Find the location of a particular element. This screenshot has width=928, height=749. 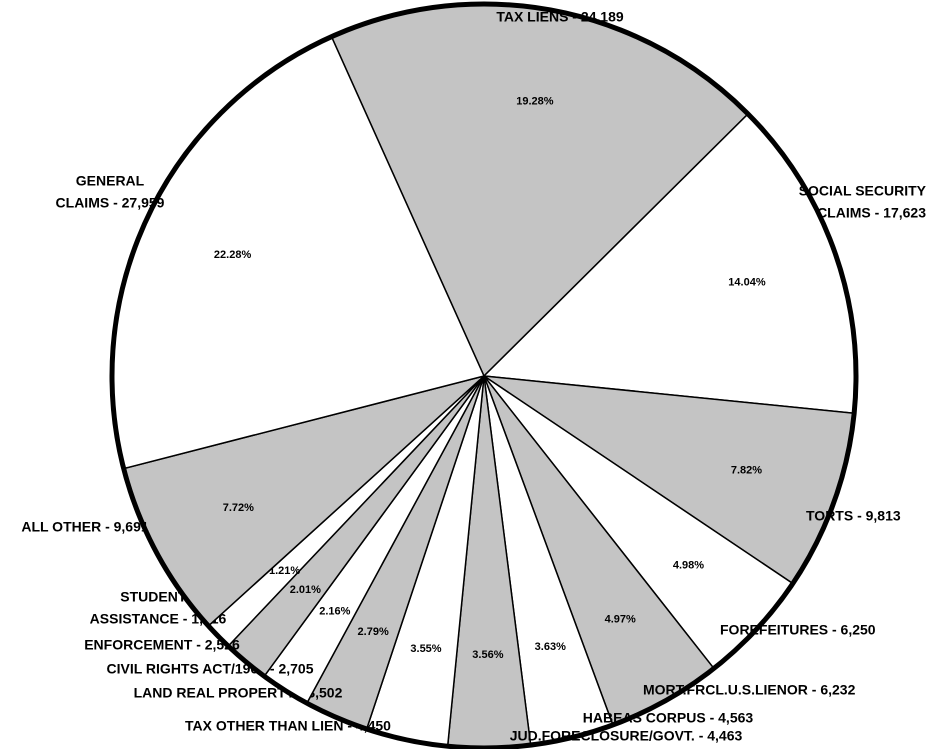

slice-label: CLAIMS - 27,959 is located at coordinates (110, 203).